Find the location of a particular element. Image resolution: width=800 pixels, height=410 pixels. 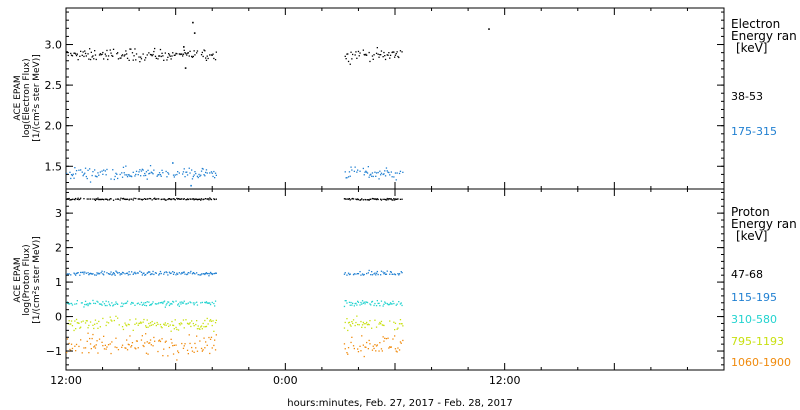

y-tick-label: 1.5 is located at coordinates (54, 166).